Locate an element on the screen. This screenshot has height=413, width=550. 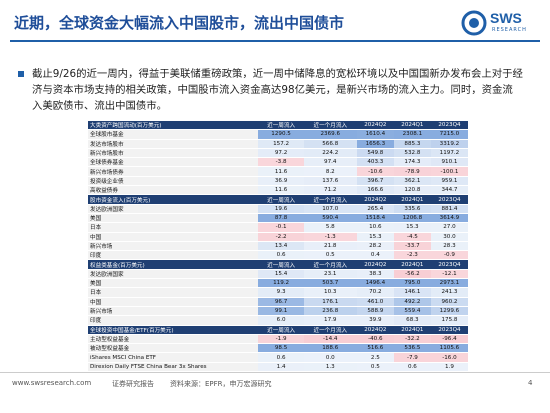
table-row: 日本 -0.1 5.8 10.6 15.3 27.0 is located at coordinates (278, 227).